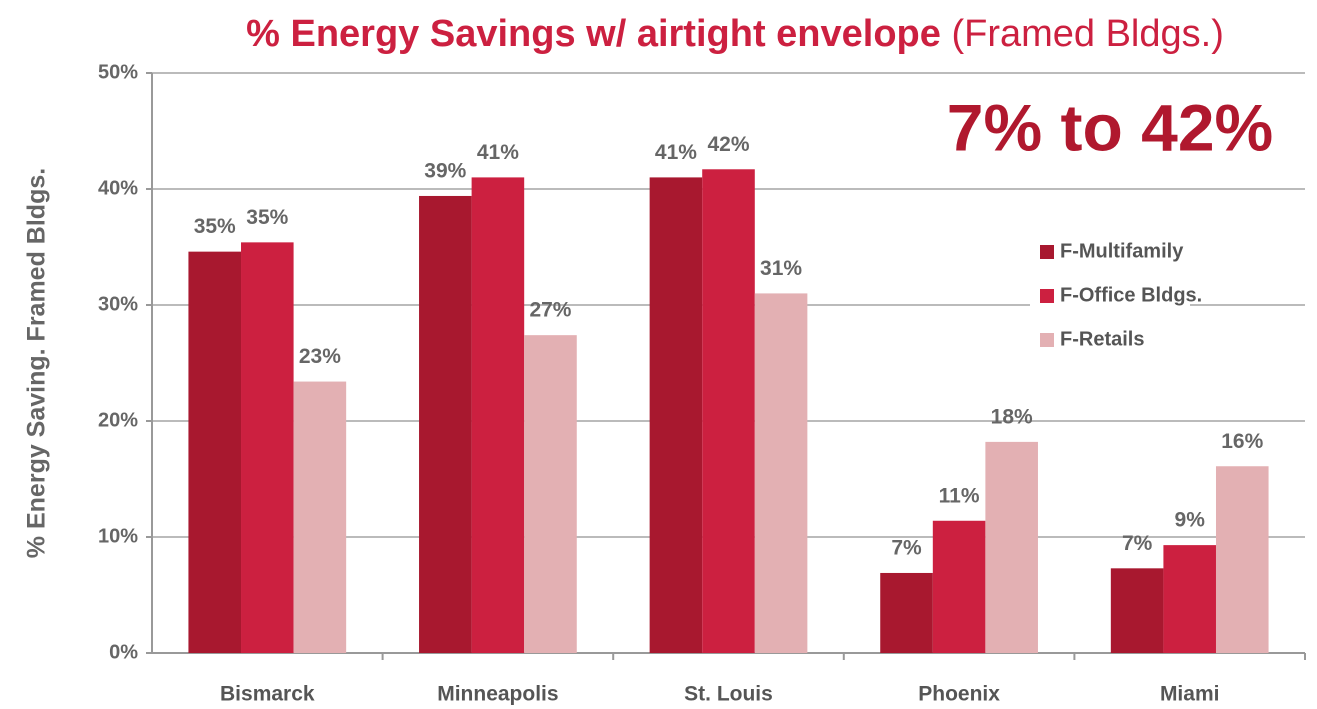 Image resolution: width=1317 pixels, height=709 pixels. I want to click on value-label: 42%, so click(728, 144).